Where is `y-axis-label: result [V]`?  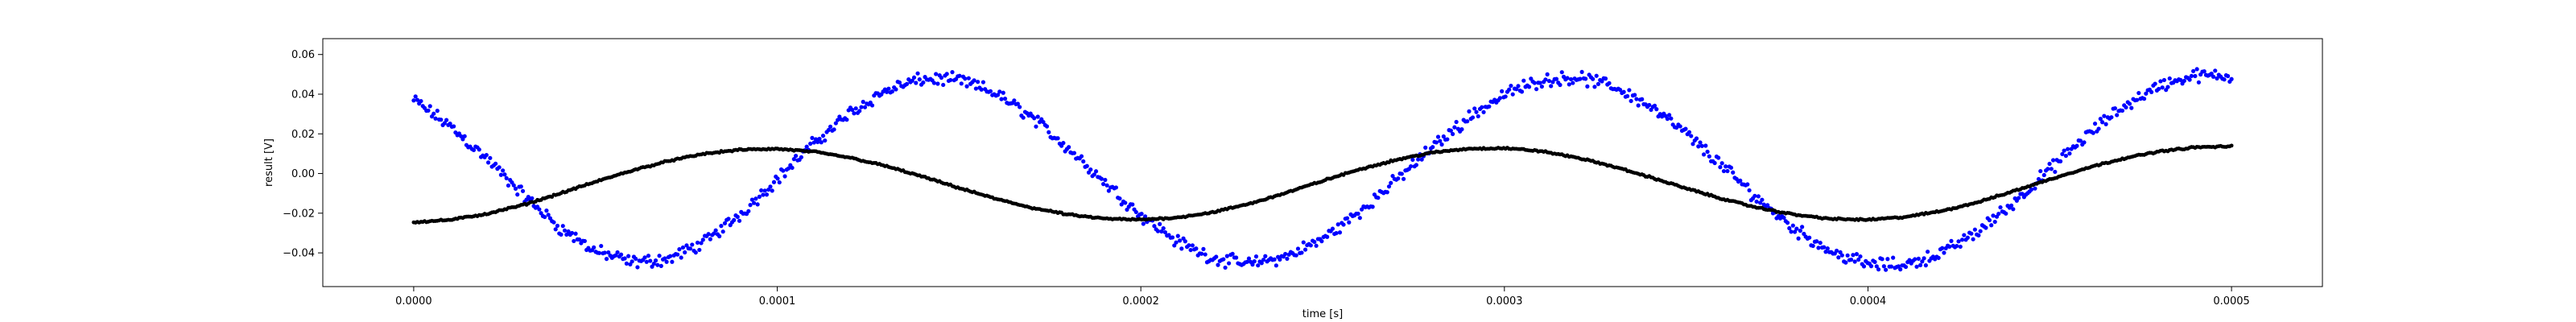
y-axis-label: result [V] is located at coordinates (269, 162).